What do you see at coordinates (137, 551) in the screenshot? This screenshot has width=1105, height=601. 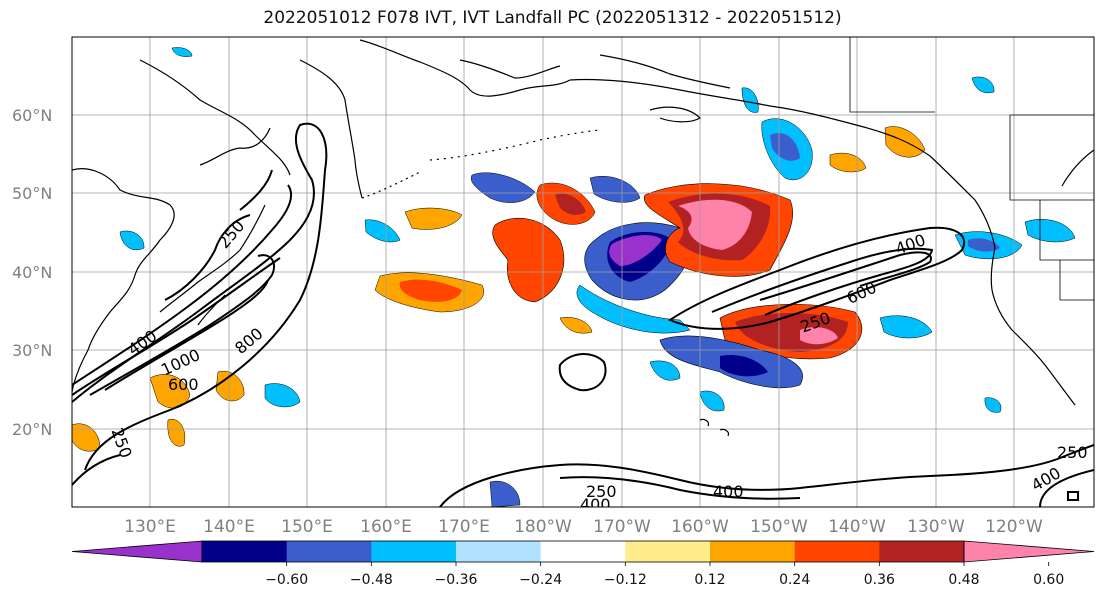 I see `colorbar-extend-min` at bounding box center [137, 551].